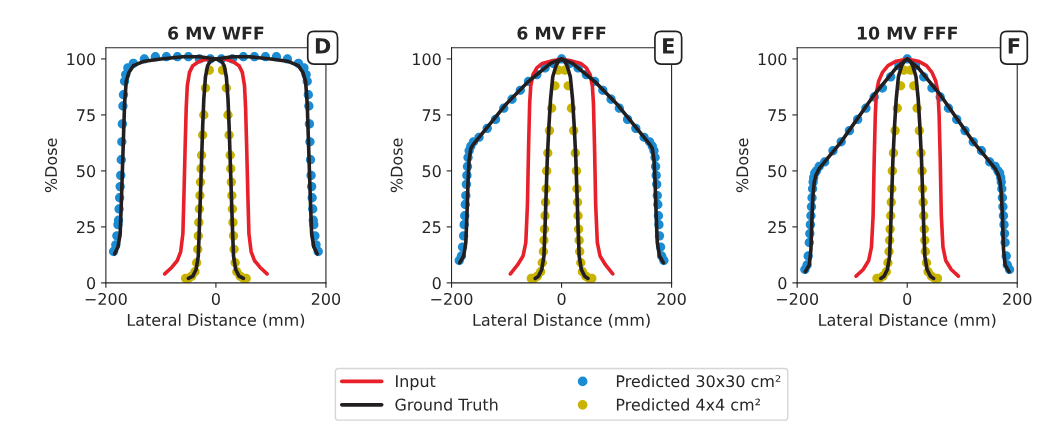 The width and height of the screenshot is (1038, 442). What do you see at coordinates (1014, 46) in the screenshot?
I see `annotation: F` at bounding box center [1014, 46].